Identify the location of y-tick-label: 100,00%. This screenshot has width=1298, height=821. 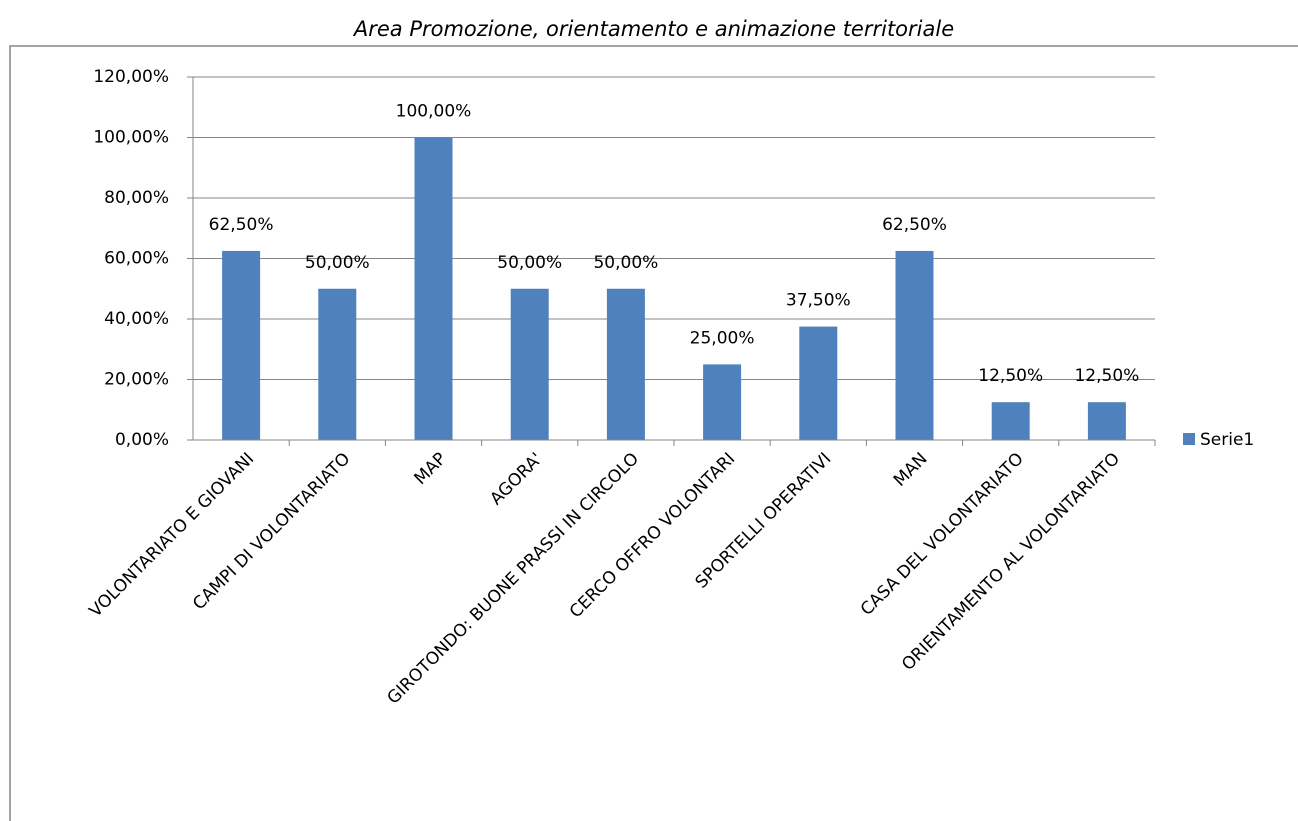
(131, 138).